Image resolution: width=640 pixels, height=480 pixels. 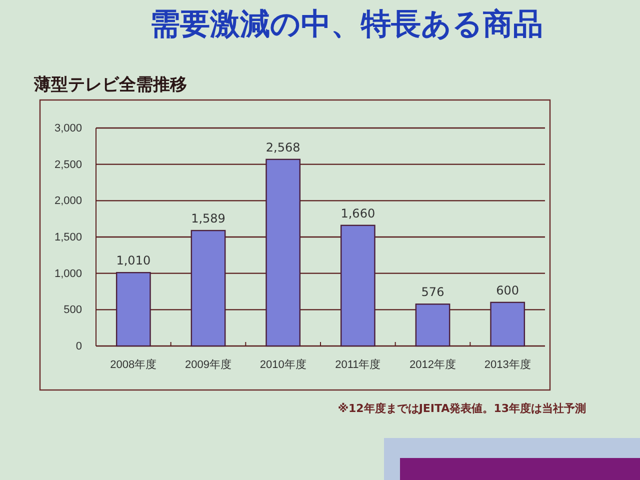 I want to click on x-tick-label: 2008年度, so click(x=133, y=364).